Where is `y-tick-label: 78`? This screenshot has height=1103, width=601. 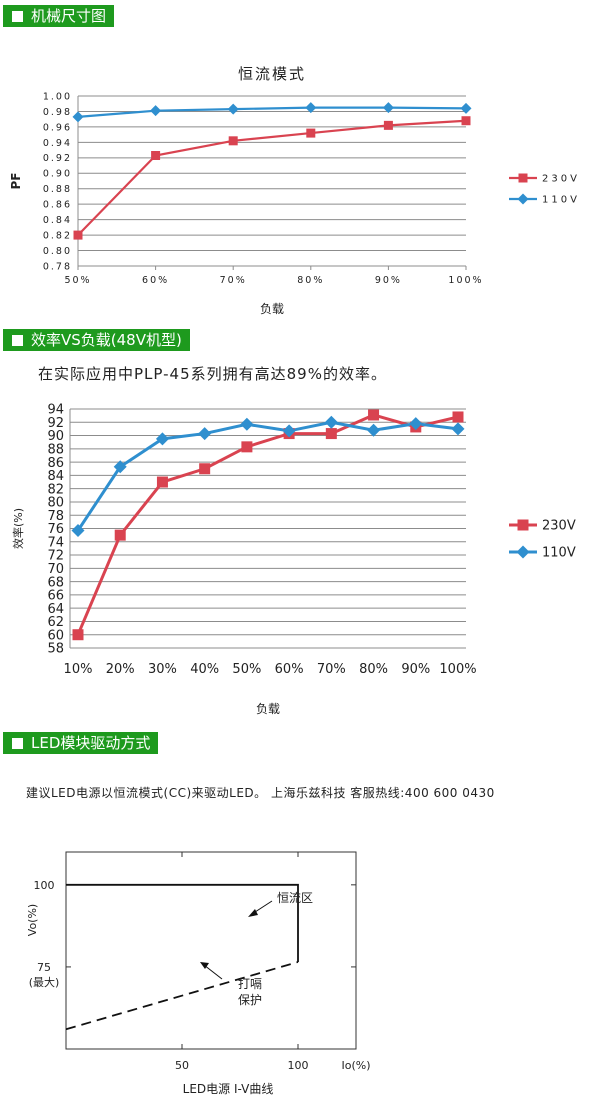
y-tick-label: 78 is located at coordinates (55, 516).